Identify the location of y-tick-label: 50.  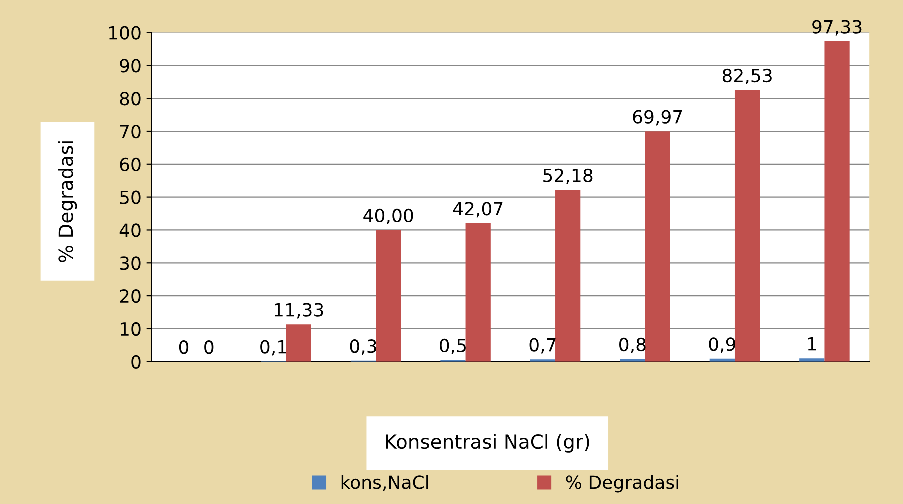
(130, 197).